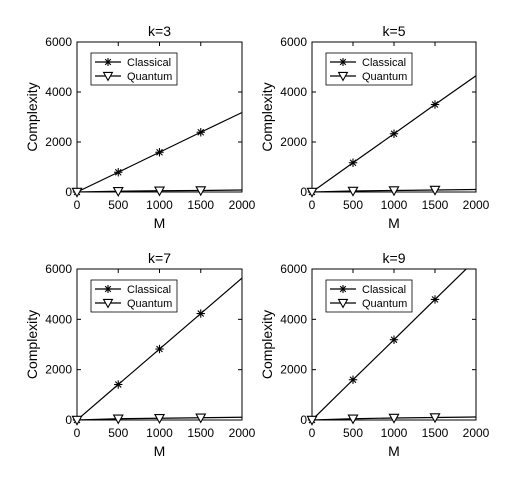  What do you see at coordinates (394, 31) in the screenshot?
I see `chart-title: k=5` at bounding box center [394, 31].